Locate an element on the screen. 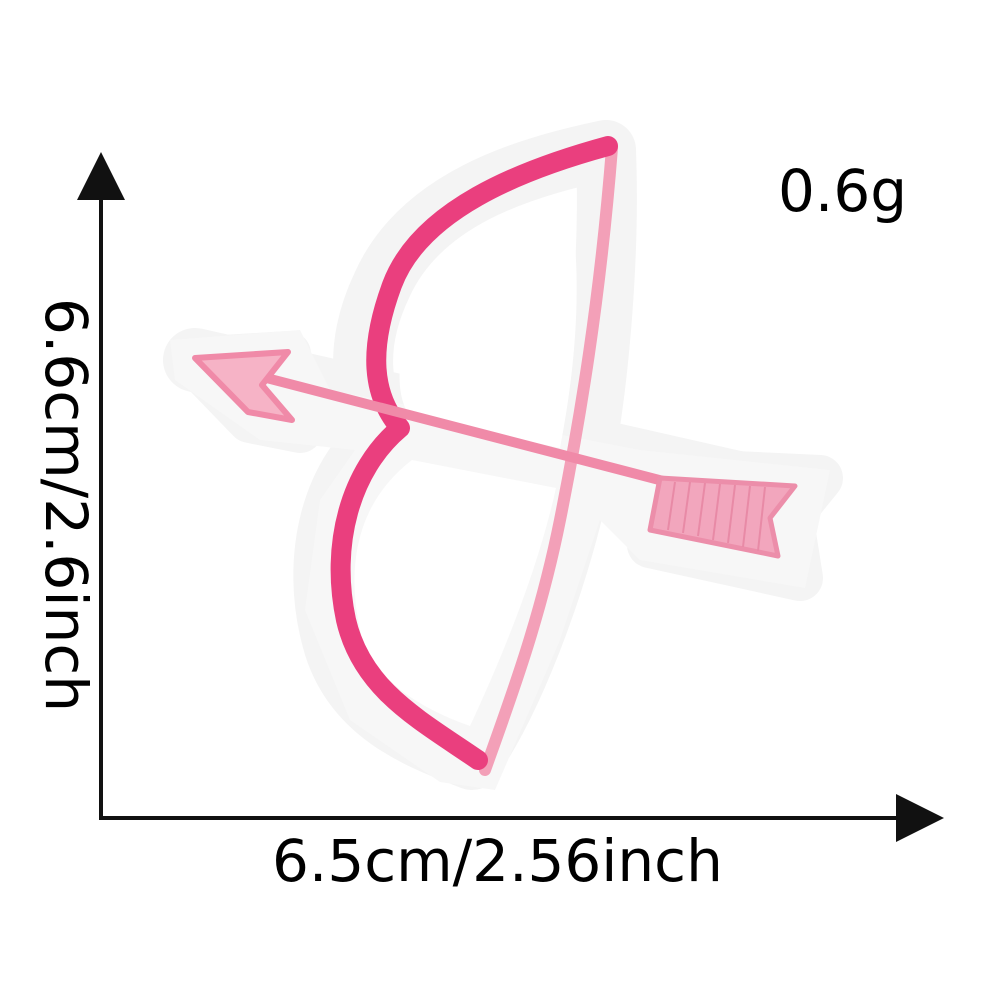 This screenshot has width=1000, height=1000. bow-string is located at coordinates (548, 459).